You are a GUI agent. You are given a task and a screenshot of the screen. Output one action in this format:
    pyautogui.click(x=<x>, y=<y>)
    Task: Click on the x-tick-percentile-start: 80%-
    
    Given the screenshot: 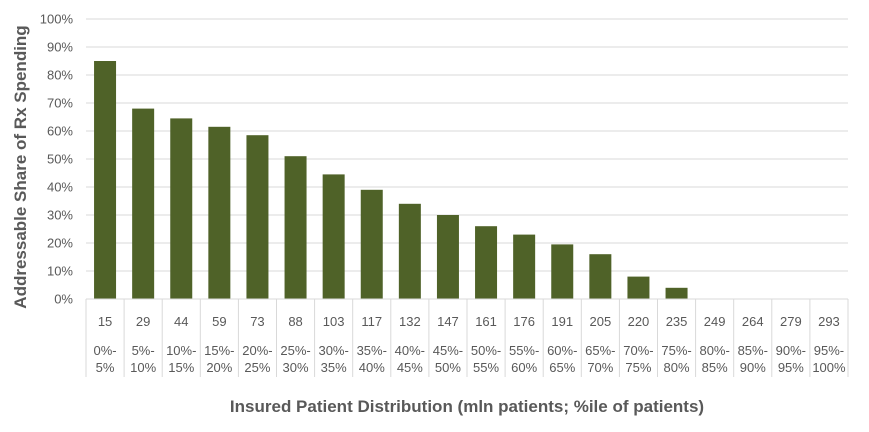 What is the action you would take?
    pyautogui.click(x=714, y=350)
    